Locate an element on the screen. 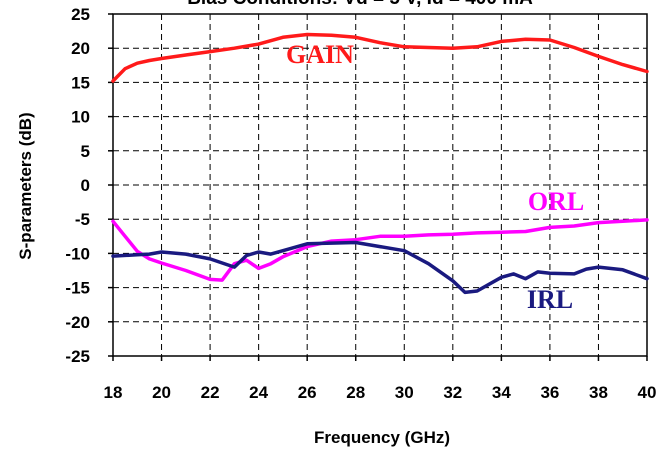 The image size is (671, 449). series-label-gain: GAIN is located at coordinates (320, 54).